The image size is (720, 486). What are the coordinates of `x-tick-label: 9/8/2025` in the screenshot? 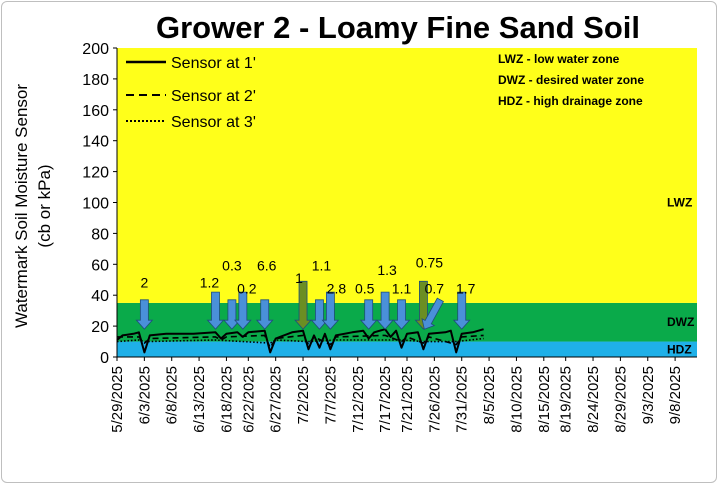 It's located at (675, 395).